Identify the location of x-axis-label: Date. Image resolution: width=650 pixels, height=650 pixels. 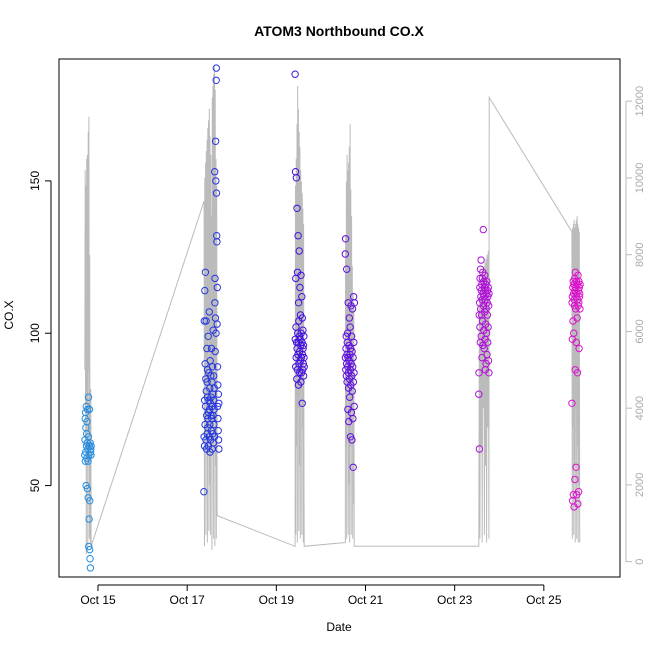
(339, 627).